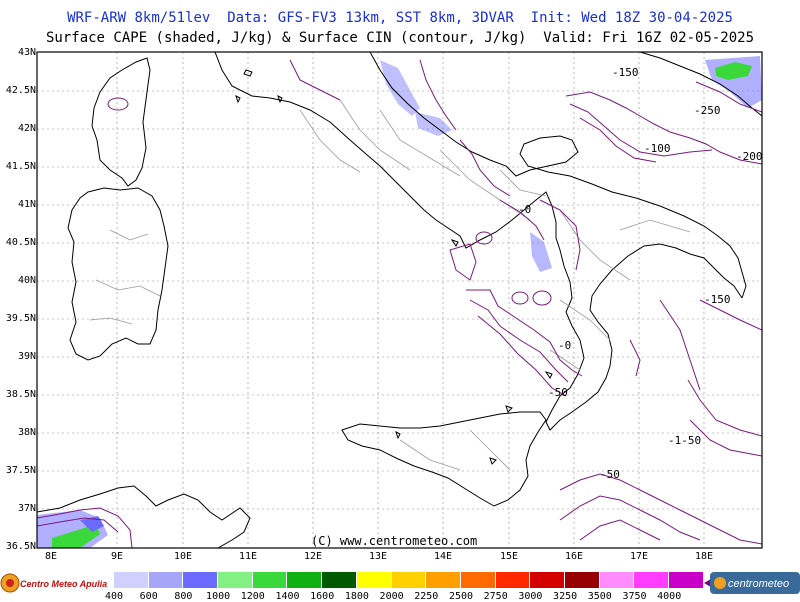 This screenshot has height=602, width=800. I want to click on colorbar-tick-label: 3250, so click(565, 596).